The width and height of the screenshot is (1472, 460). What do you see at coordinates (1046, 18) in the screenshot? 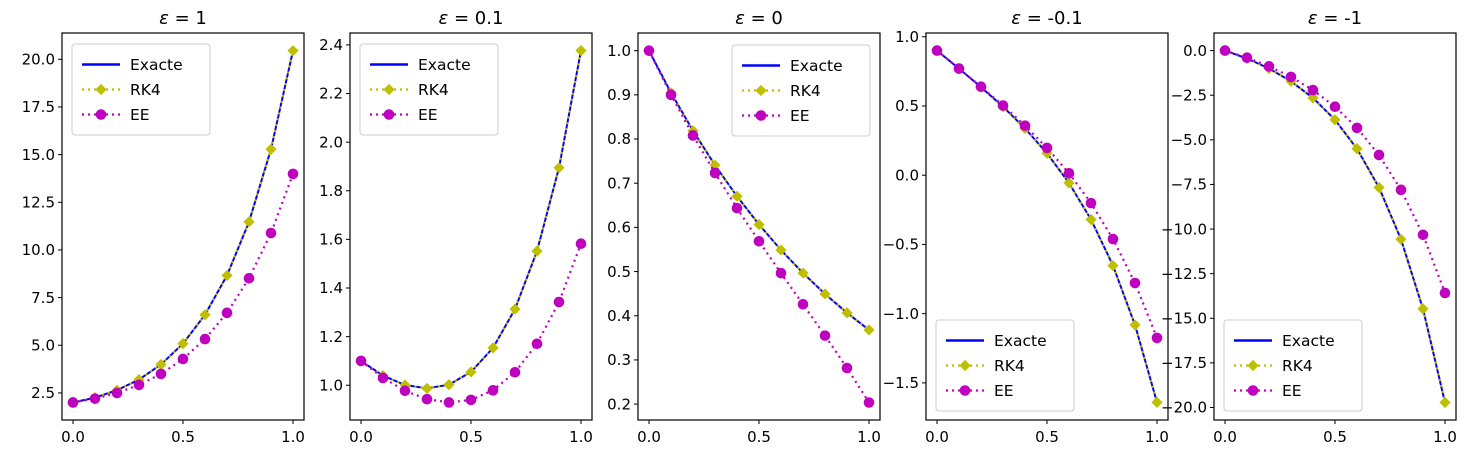
I see `plot-title: ε = -0.1` at bounding box center [1046, 18].